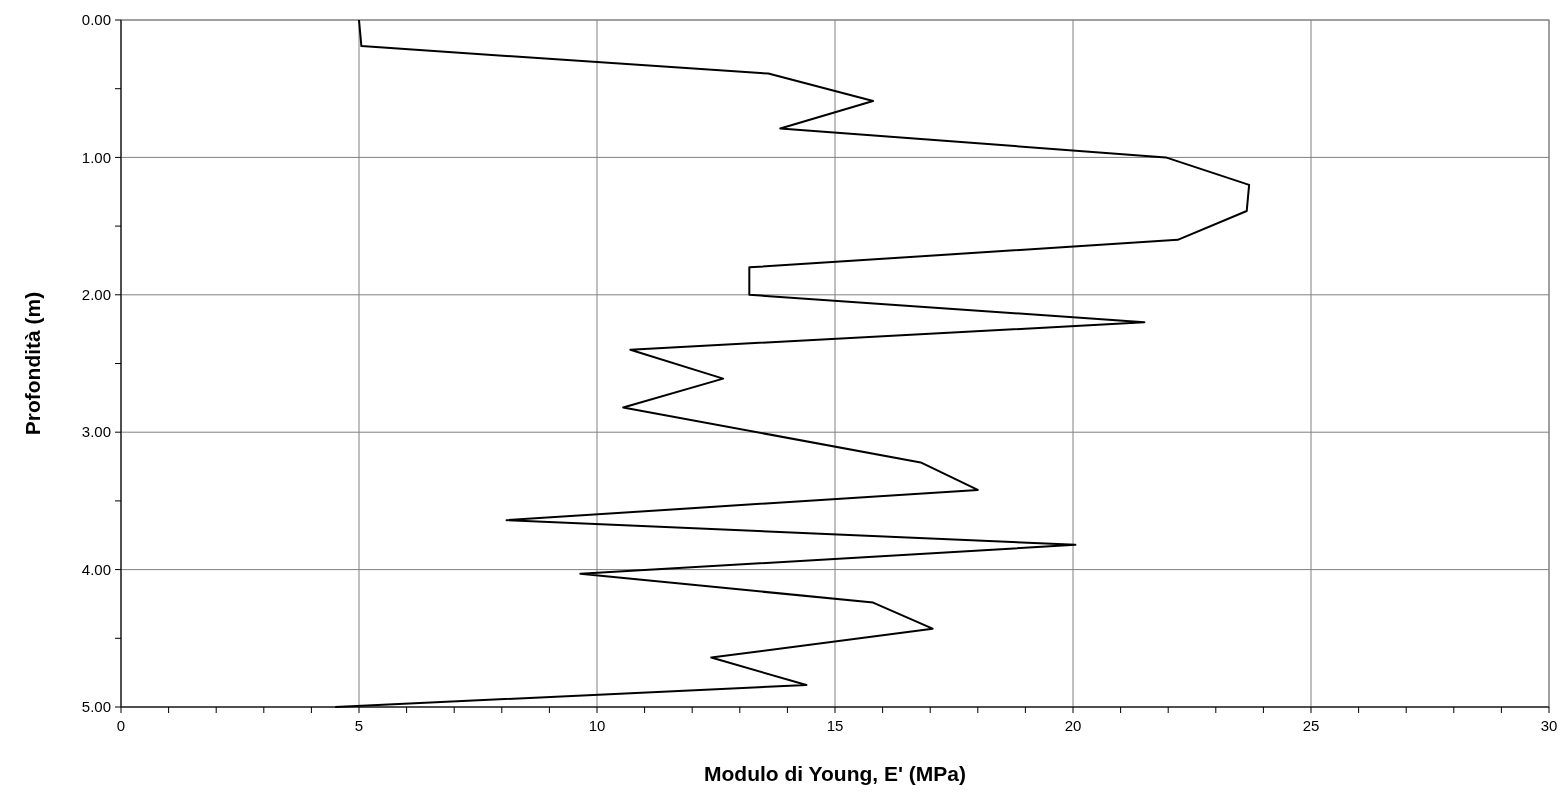 The height and width of the screenshot is (804, 1565). What do you see at coordinates (1549, 725) in the screenshot?
I see `x-tick-label: 30` at bounding box center [1549, 725].